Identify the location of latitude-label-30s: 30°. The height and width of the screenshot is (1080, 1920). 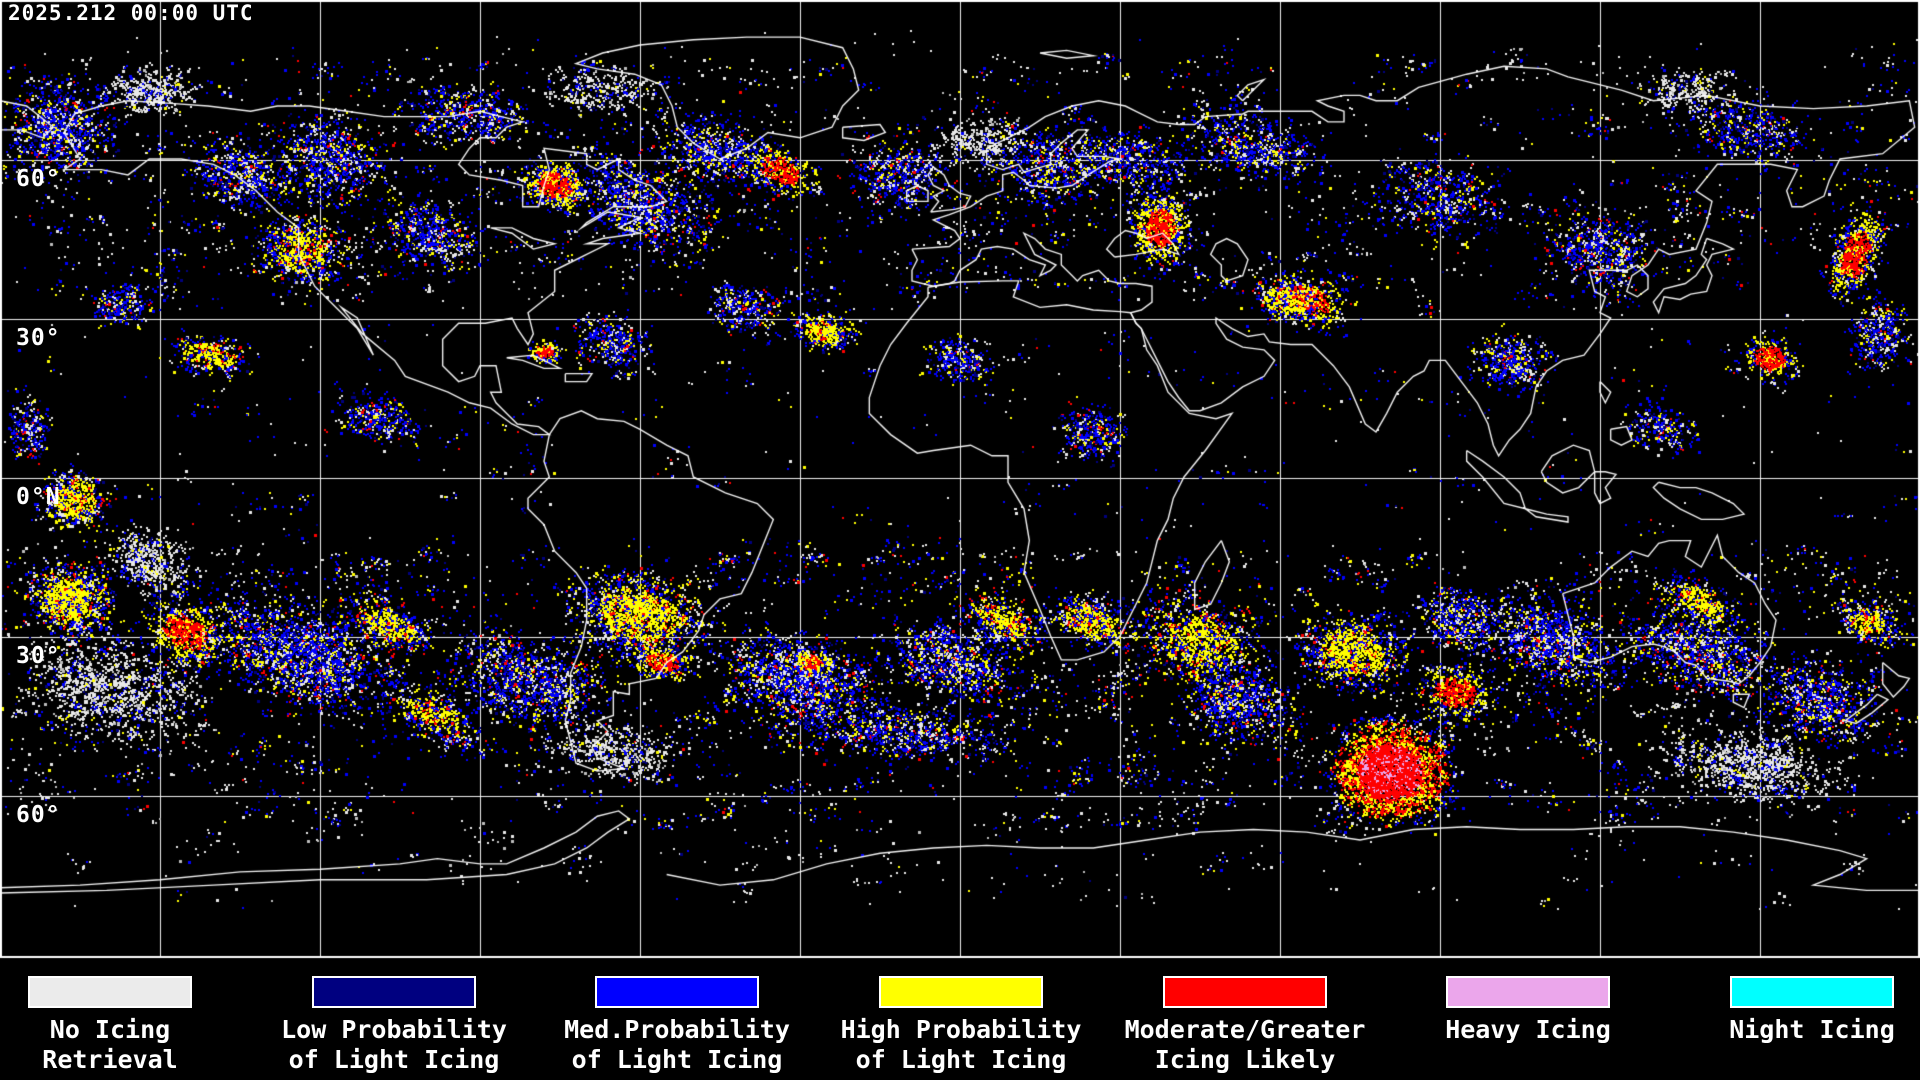
(38, 656).